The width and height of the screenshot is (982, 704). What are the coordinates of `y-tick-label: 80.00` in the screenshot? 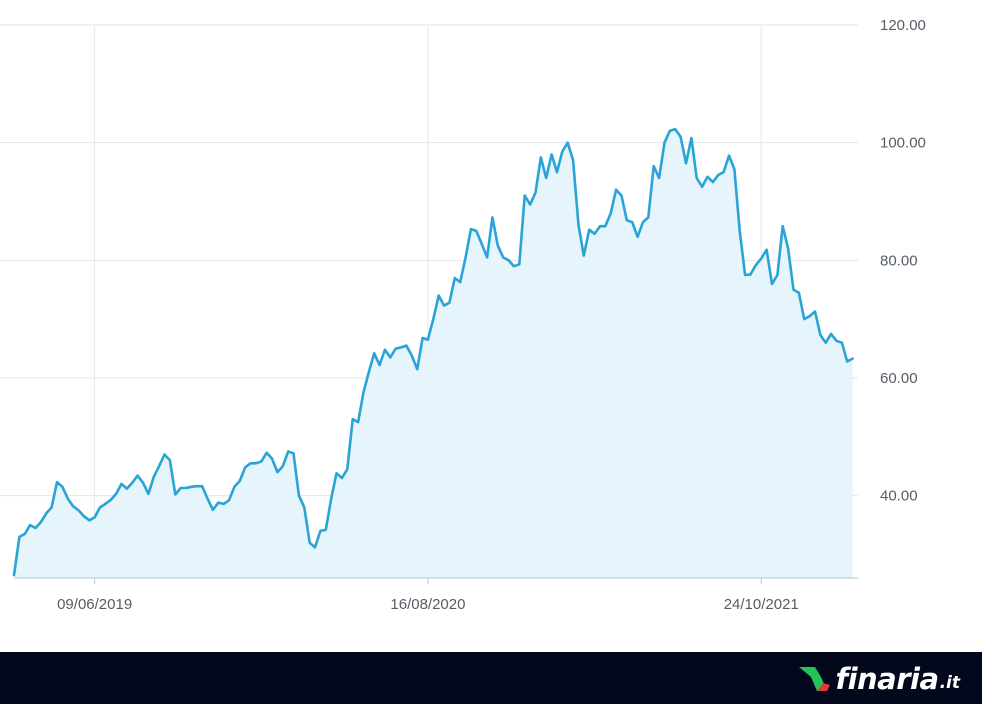 It's located at (899, 260).